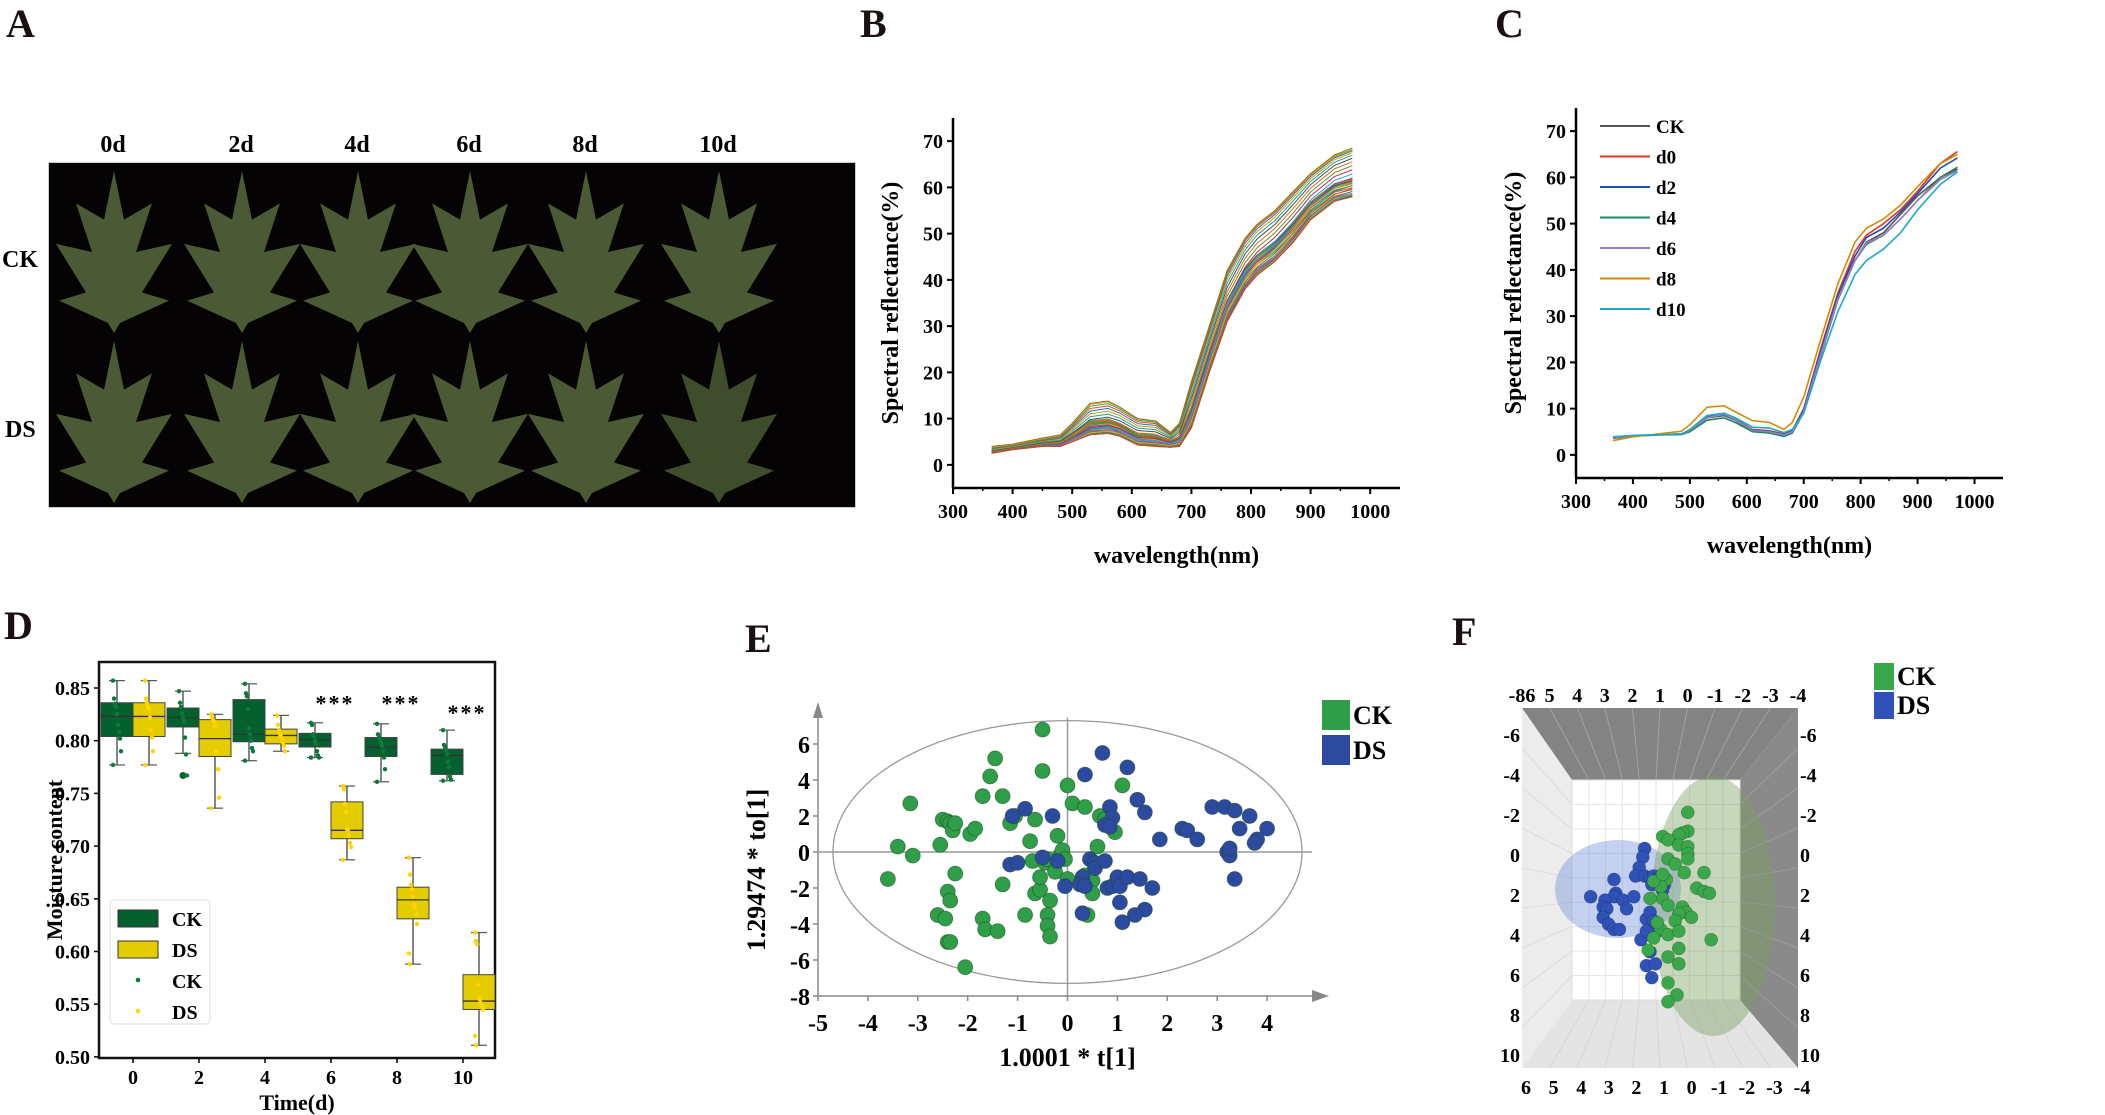  Describe the element at coordinates (54, 859) in the screenshot. I see `y-axis-title: Moisture content` at that location.